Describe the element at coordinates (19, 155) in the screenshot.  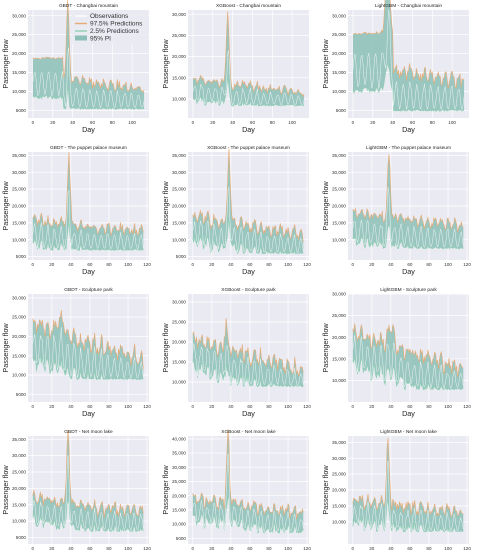
I see `y-tick-label: 35,000` at that location.